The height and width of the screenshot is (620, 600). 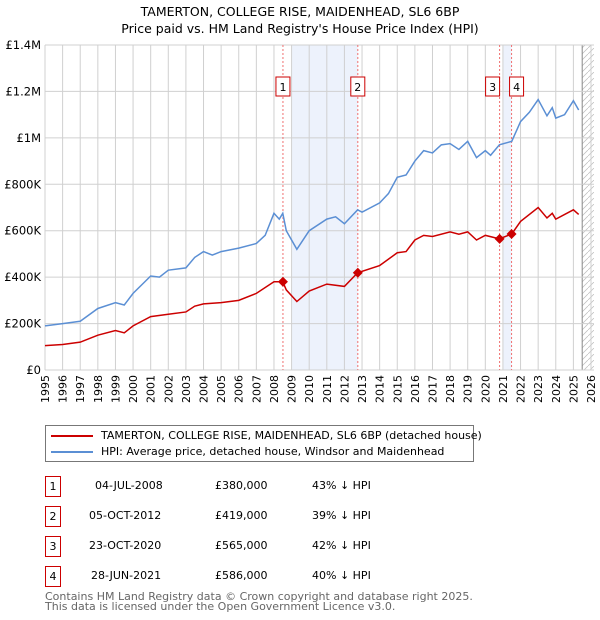 What do you see at coordinates (485, 389) in the screenshot?
I see `x-tick-label: 2020` at bounding box center [485, 389].